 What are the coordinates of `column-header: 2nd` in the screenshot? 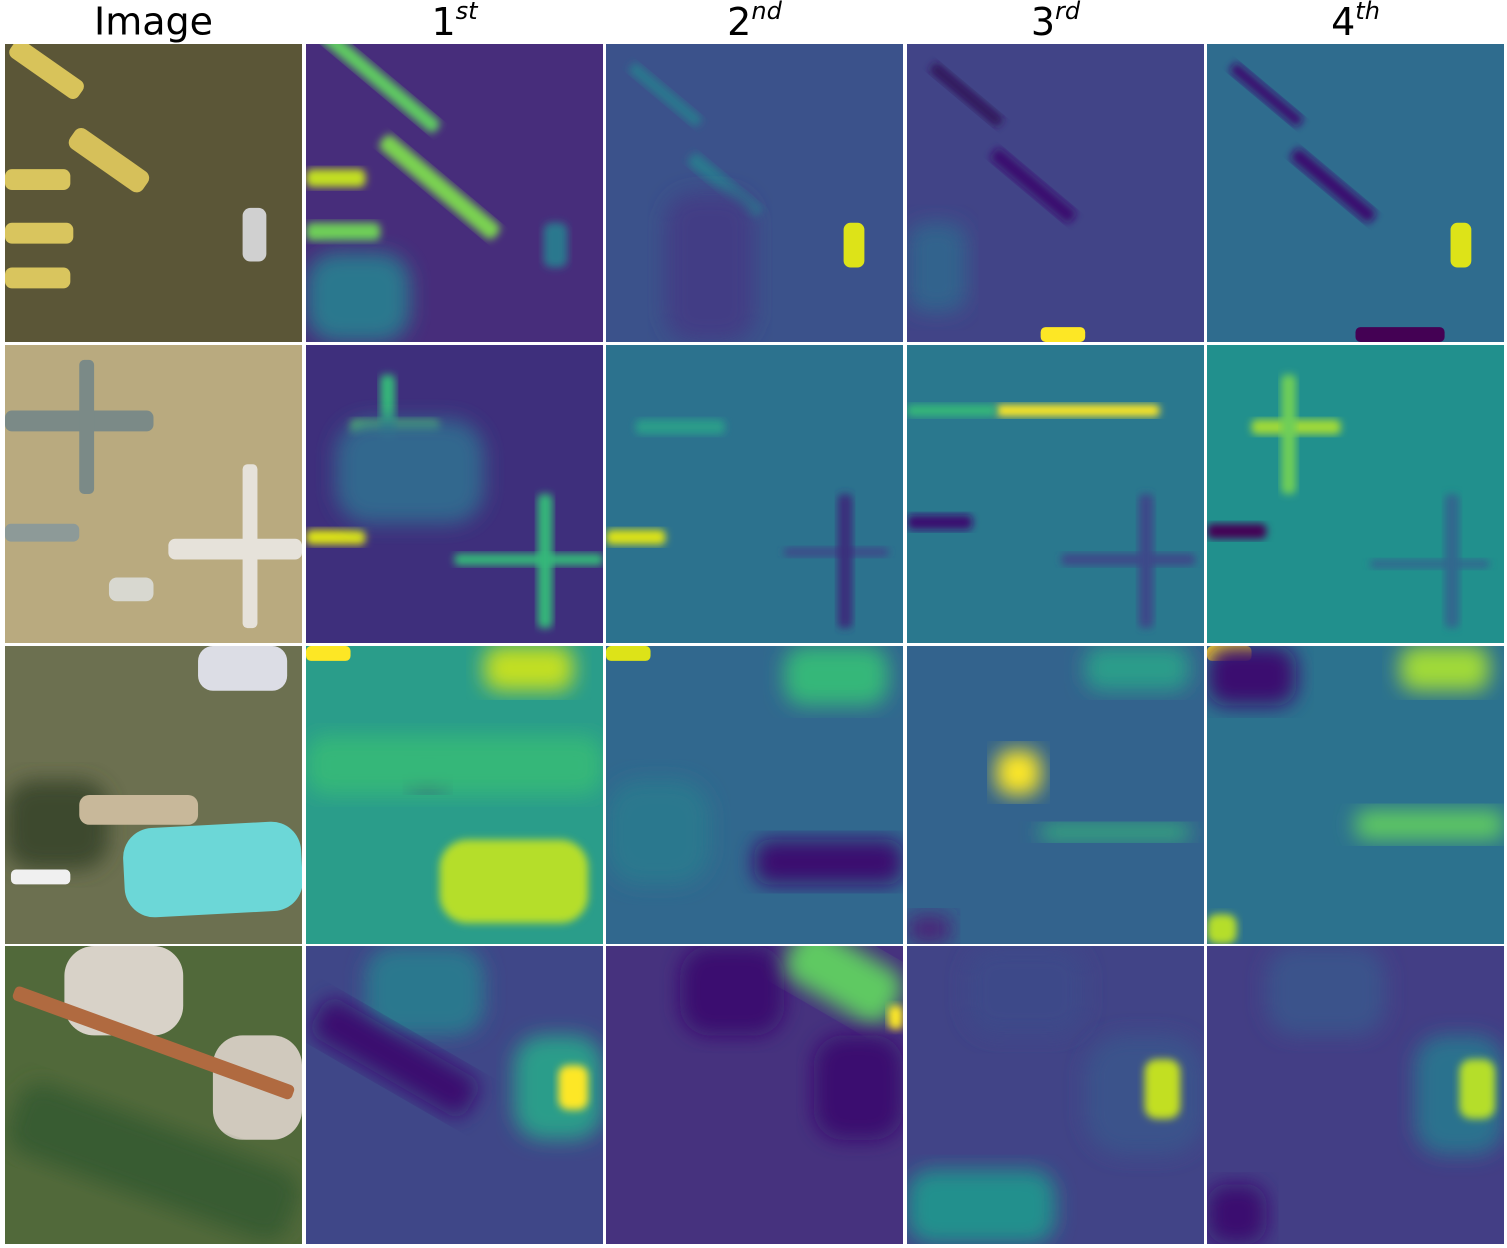 It's located at (754, 22).